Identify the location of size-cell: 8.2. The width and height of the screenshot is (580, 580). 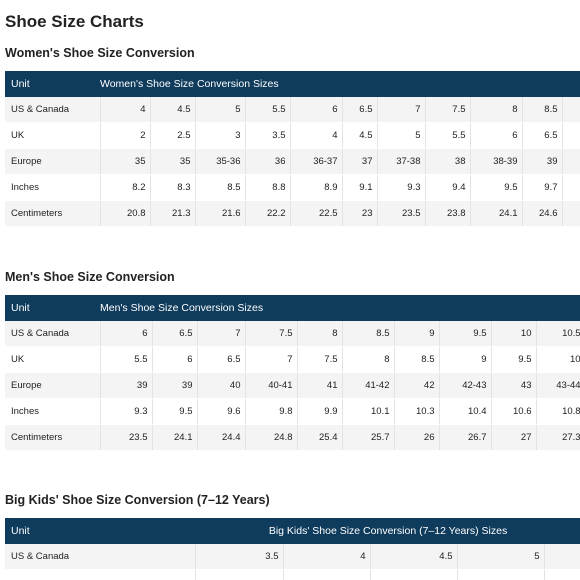
(125, 187).